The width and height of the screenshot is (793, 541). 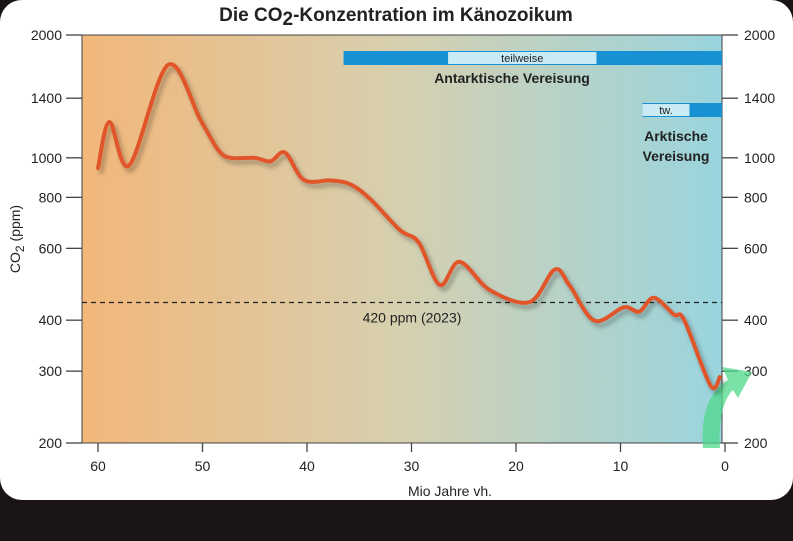 I want to click on y-axis-label: CO2 (ppm), so click(x=17, y=239).